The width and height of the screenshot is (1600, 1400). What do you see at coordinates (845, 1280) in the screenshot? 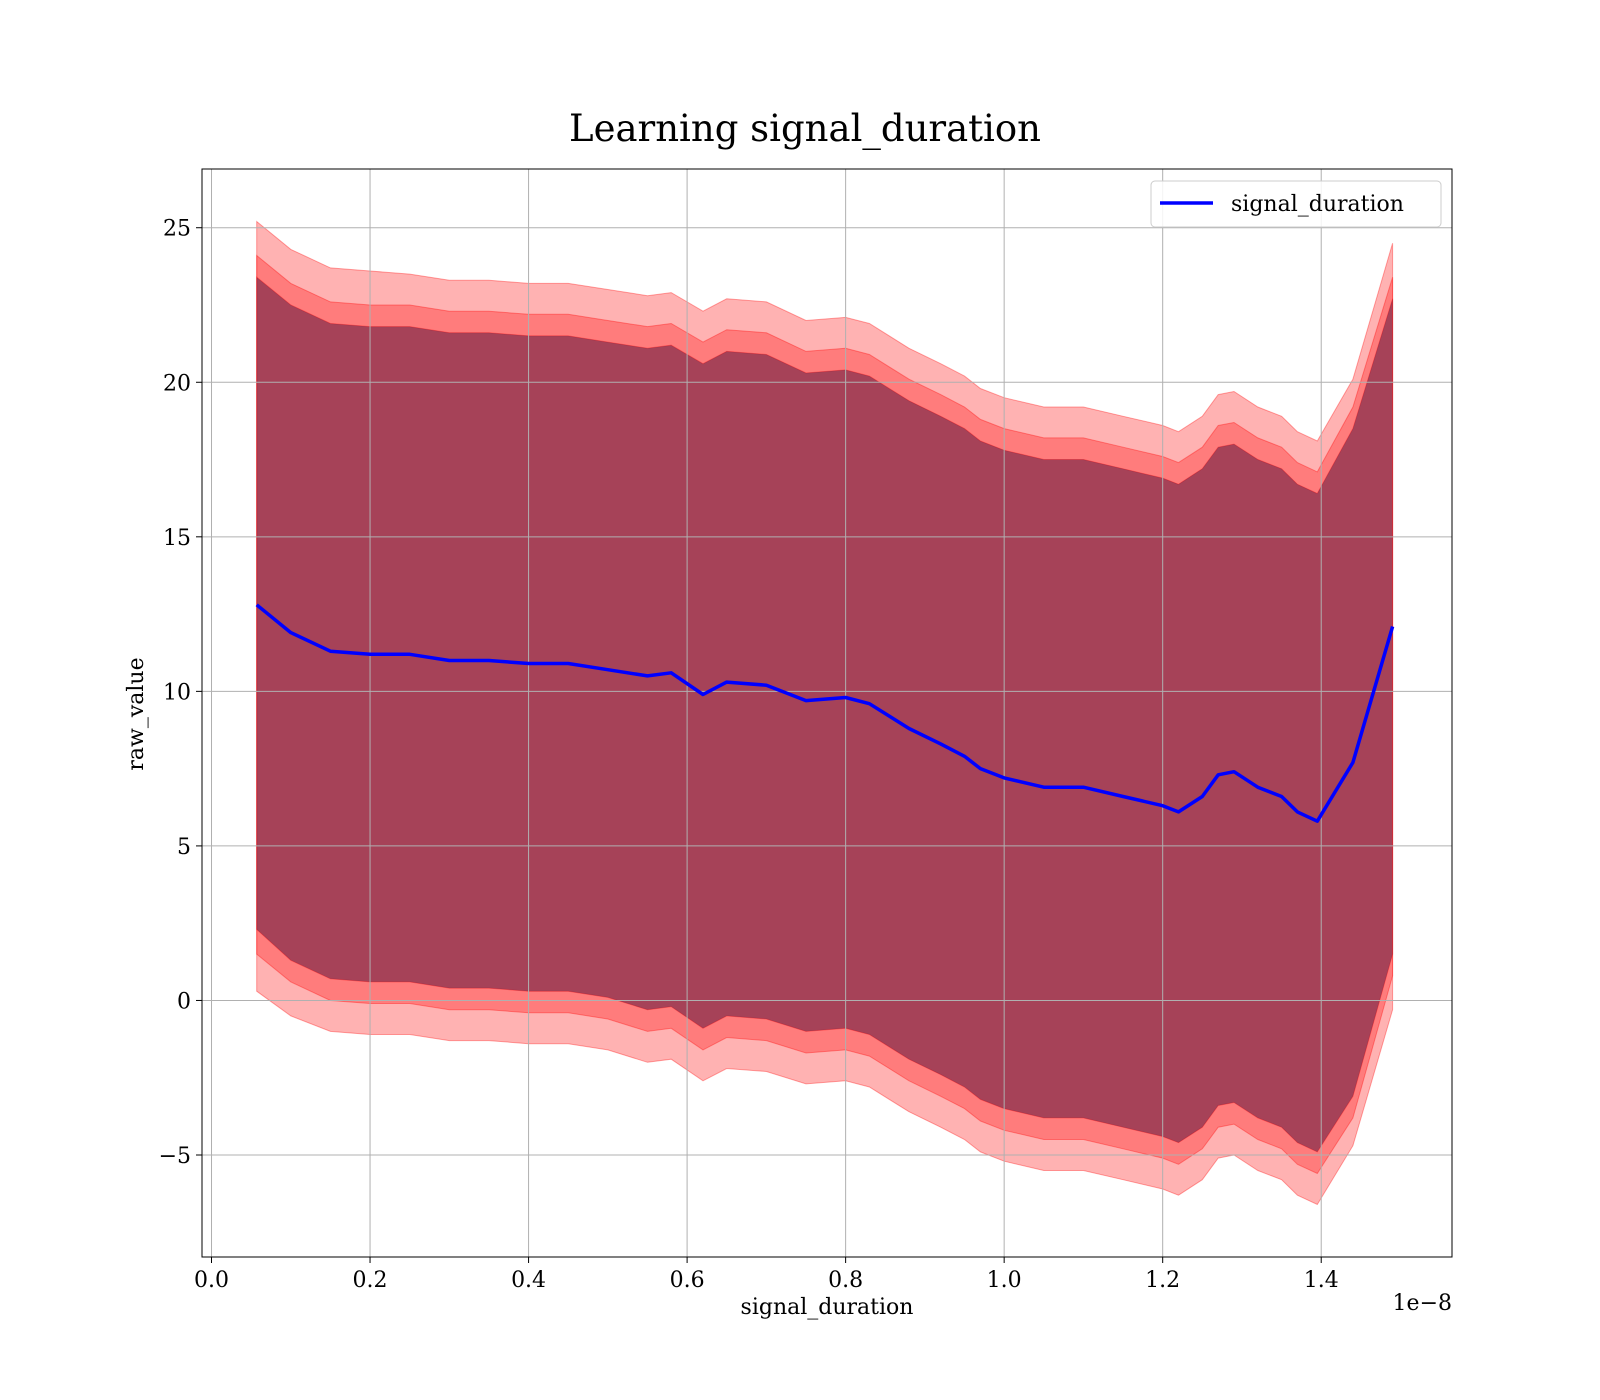
I see `x-tick-label: 0.8` at bounding box center [845, 1280].